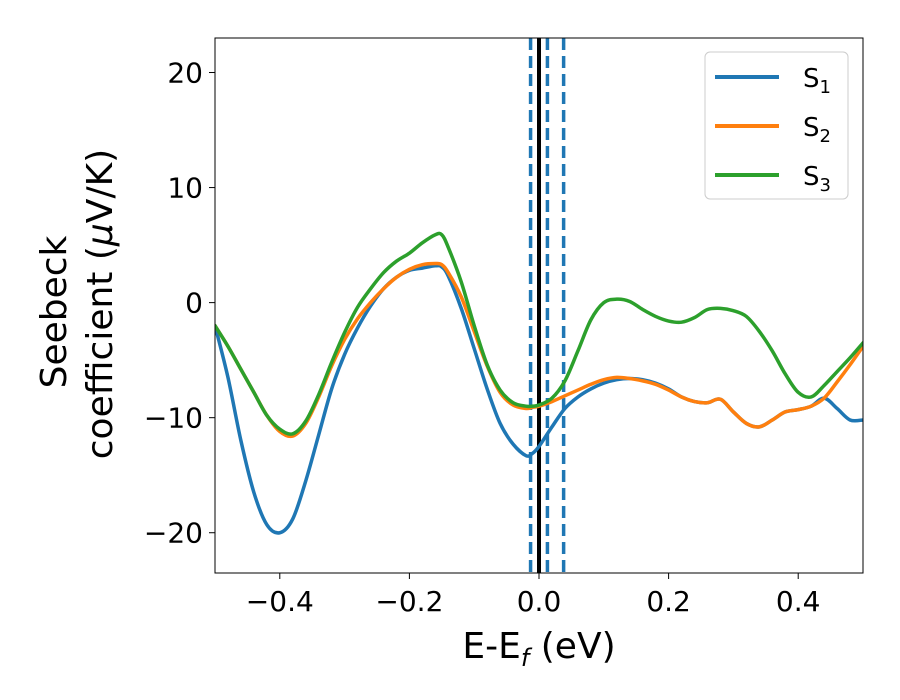 Image resolution: width=900 pixels, height=700 pixels. What do you see at coordinates (185, 73) in the screenshot?
I see `y-tick-label: 20` at bounding box center [185, 73].